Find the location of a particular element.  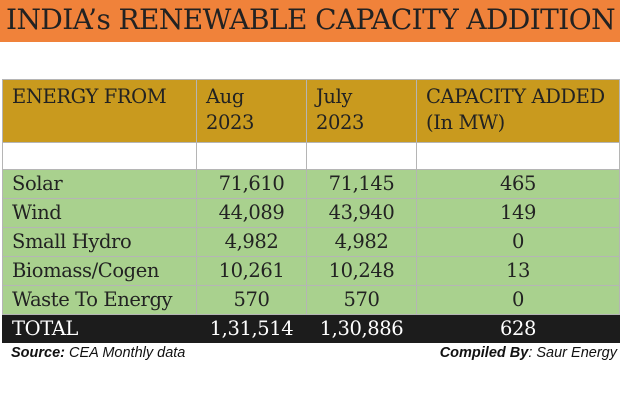

row-source: Waste To Energy is located at coordinates (99, 300).